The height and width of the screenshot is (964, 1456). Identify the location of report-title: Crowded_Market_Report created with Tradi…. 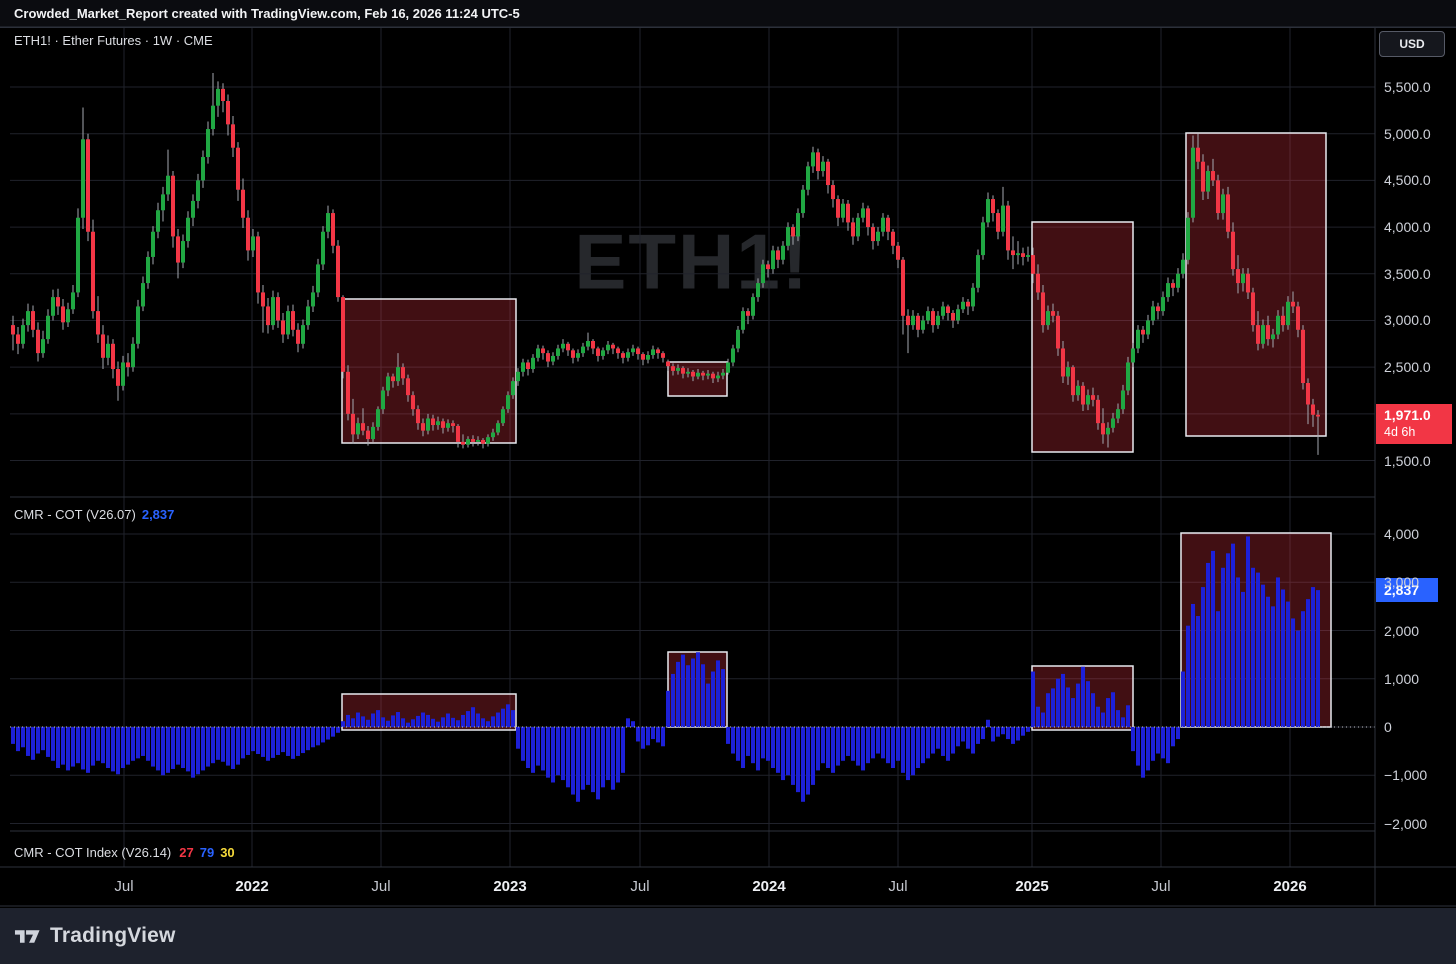
(267, 13).